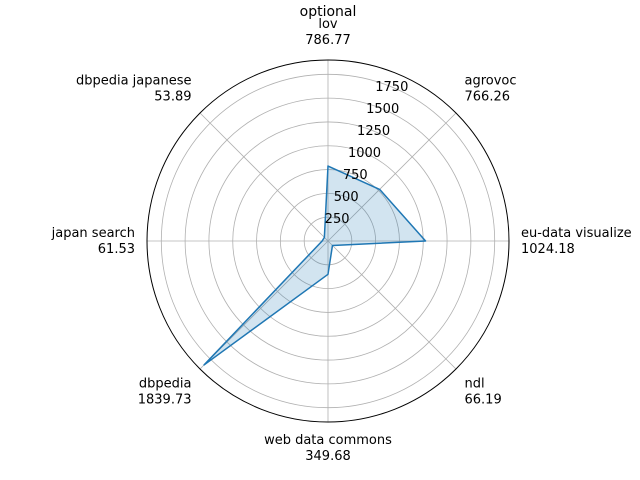 The image size is (640, 480). I want to click on category-value-label: 349.68, so click(328, 456).